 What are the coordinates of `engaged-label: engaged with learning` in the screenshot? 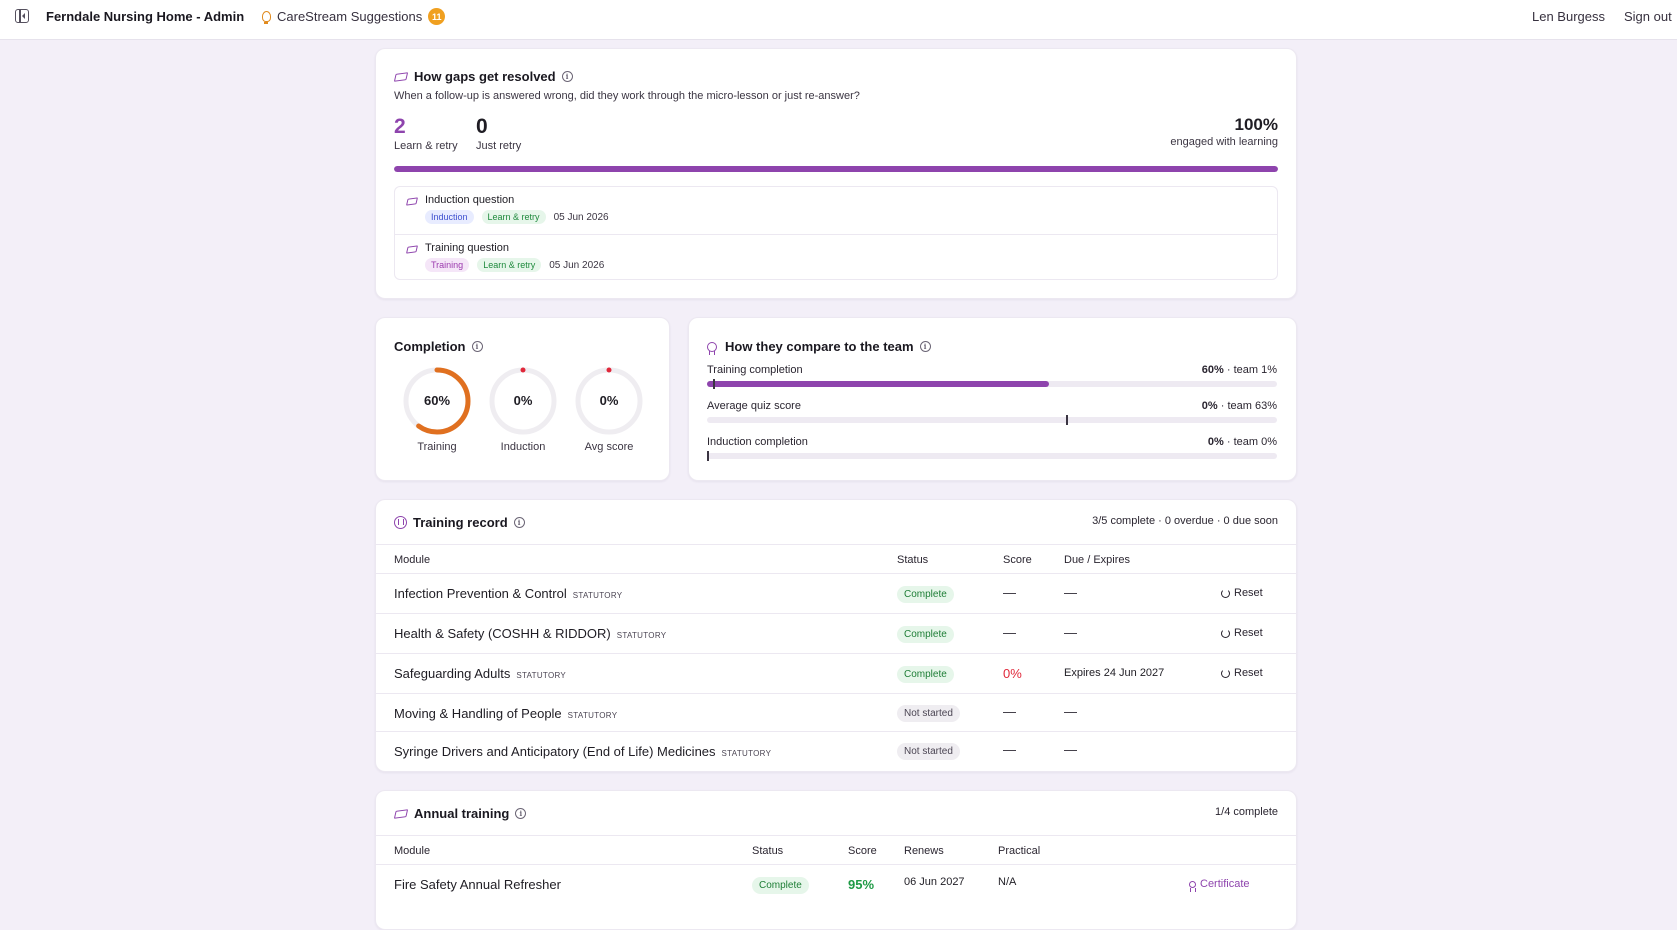 It's located at (1224, 142).